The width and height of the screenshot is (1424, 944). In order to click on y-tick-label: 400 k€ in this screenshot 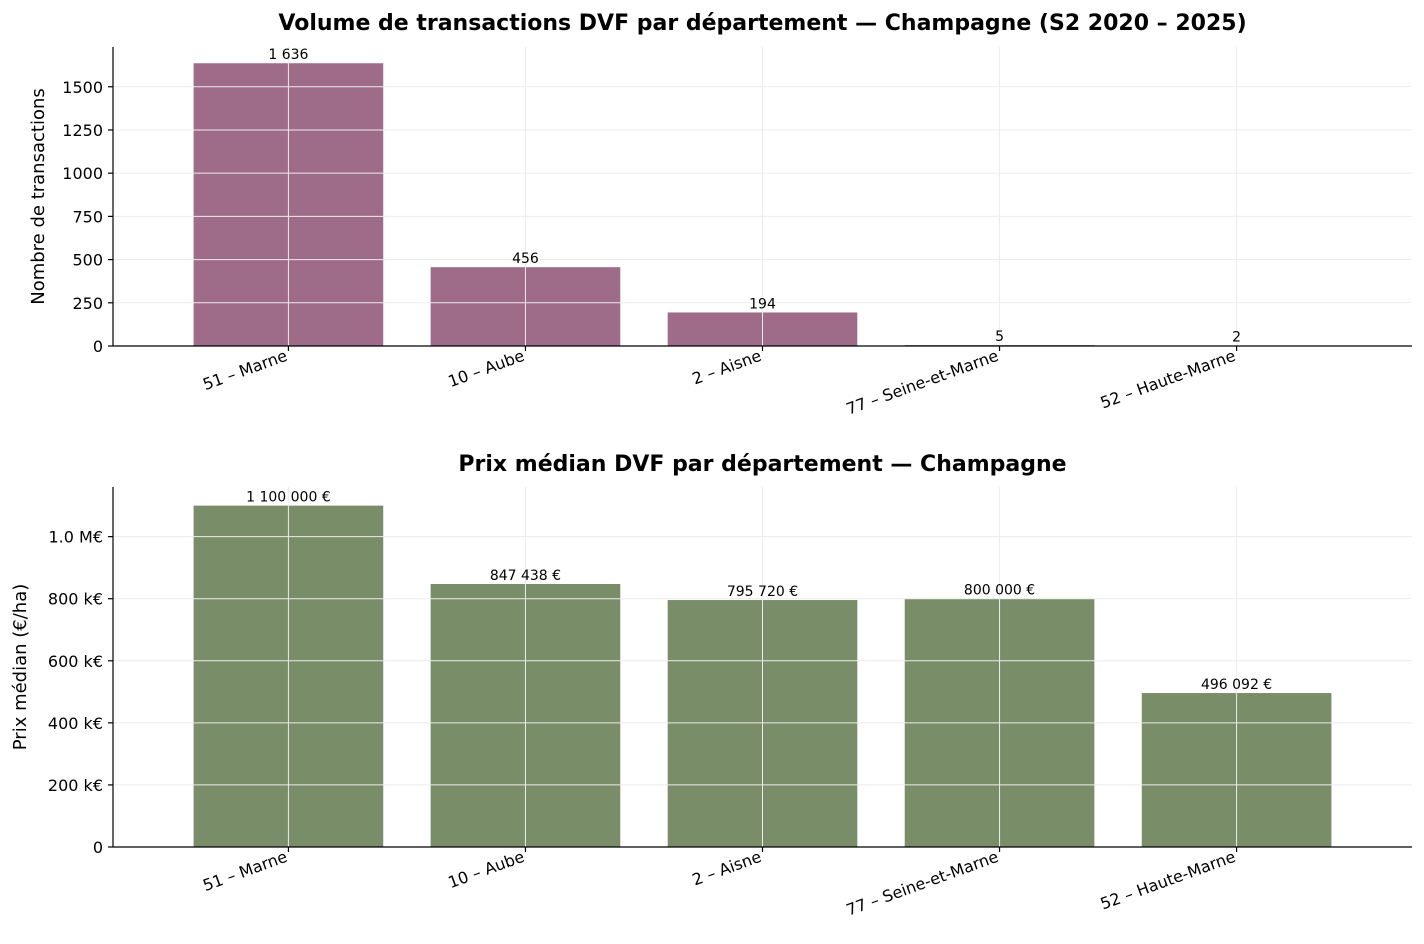, I will do `click(75, 723)`.